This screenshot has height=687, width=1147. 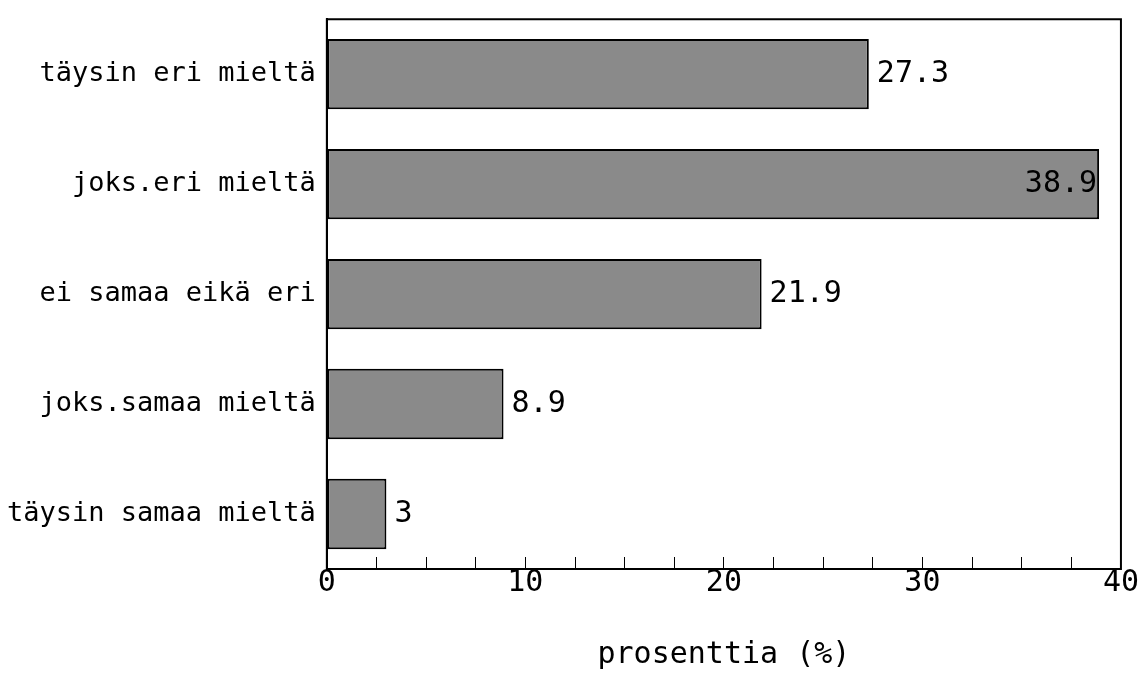 I want to click on x-tick-label: 30, so click(x=922, y=580).